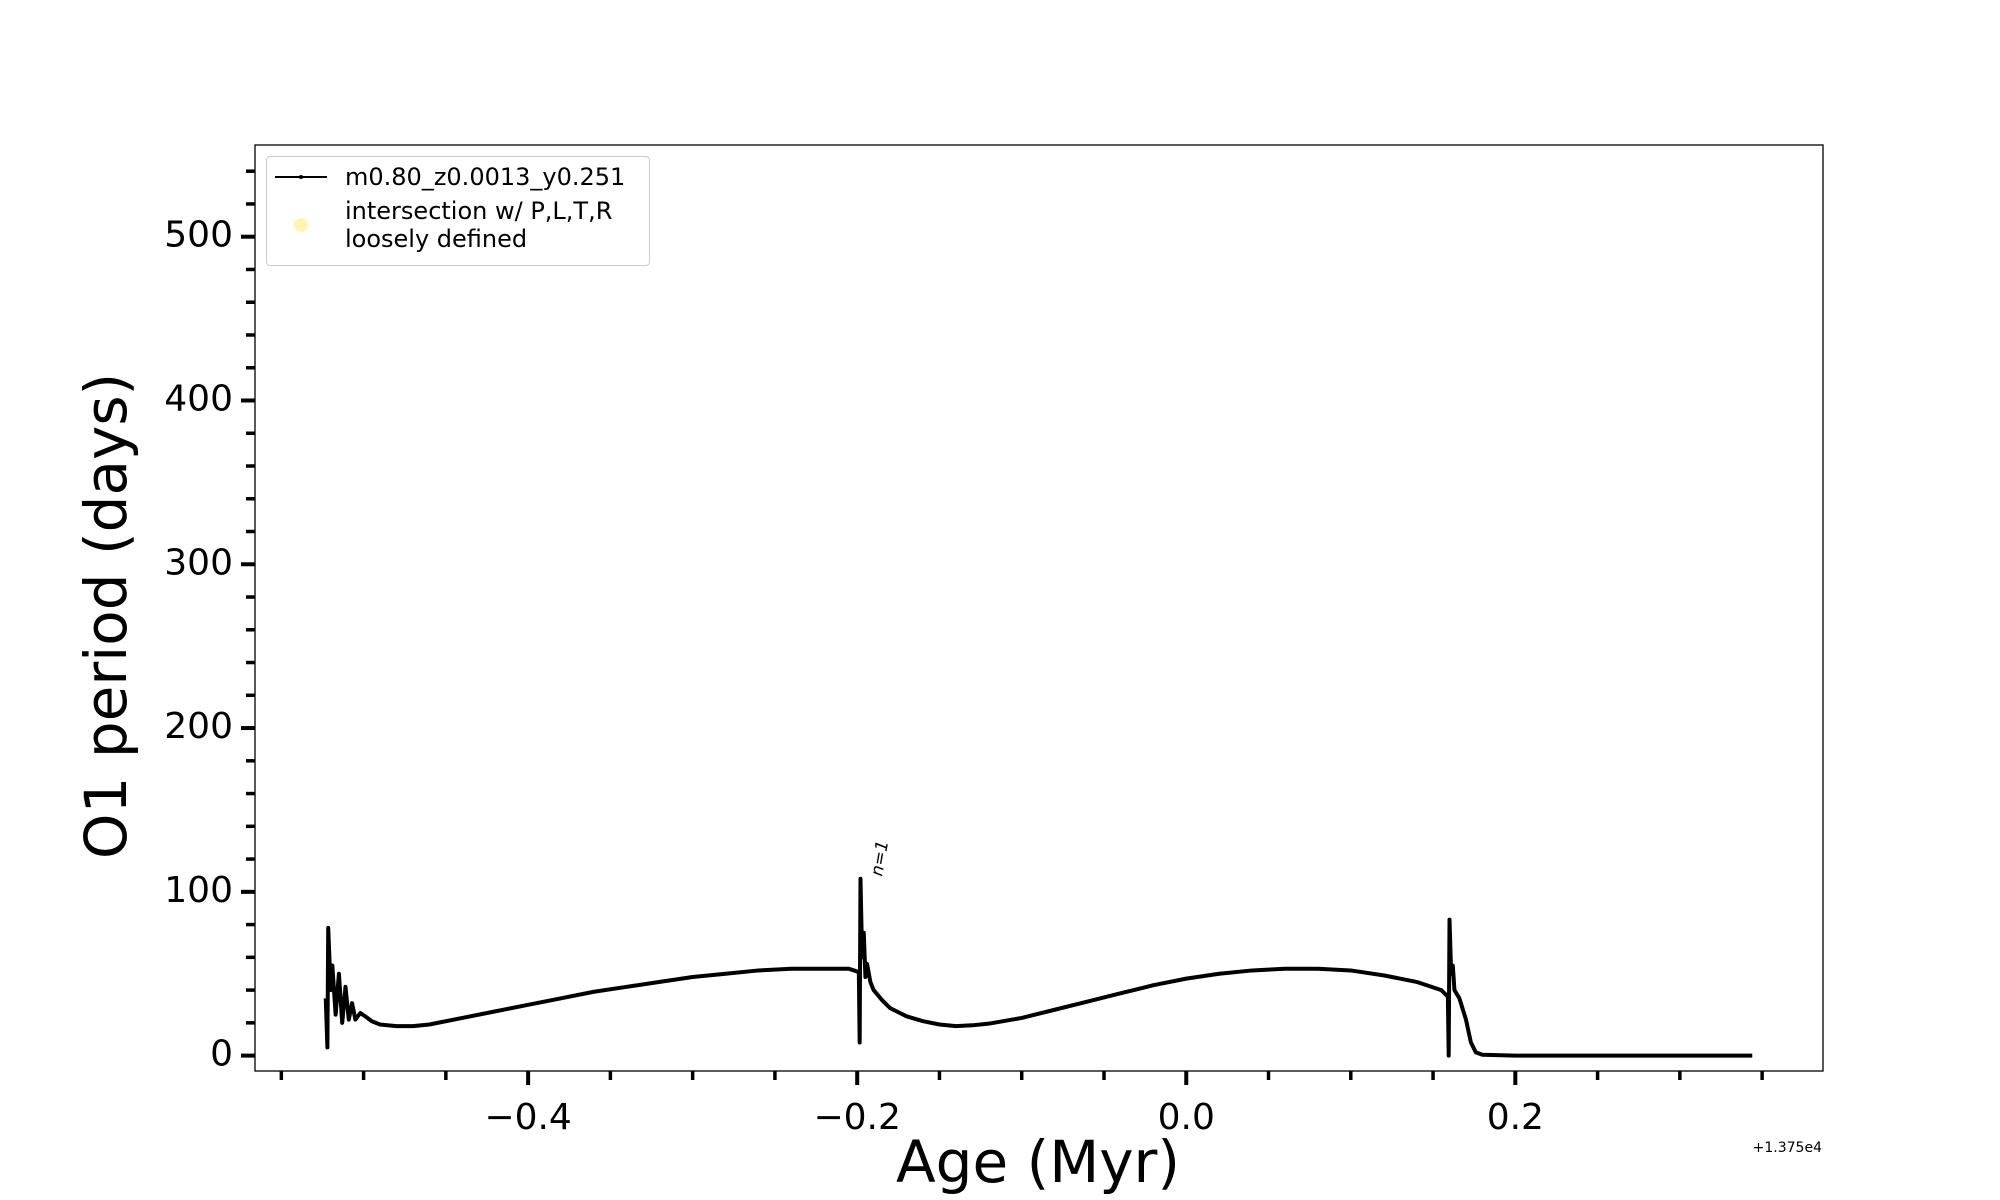 This screenshot has height=1200, width=2000. What do you see at coordinates (485, 177) in the screenshot?
I see `legend-label: m0.80_z0.0013_y0.251` at bounding box center [485, 177].